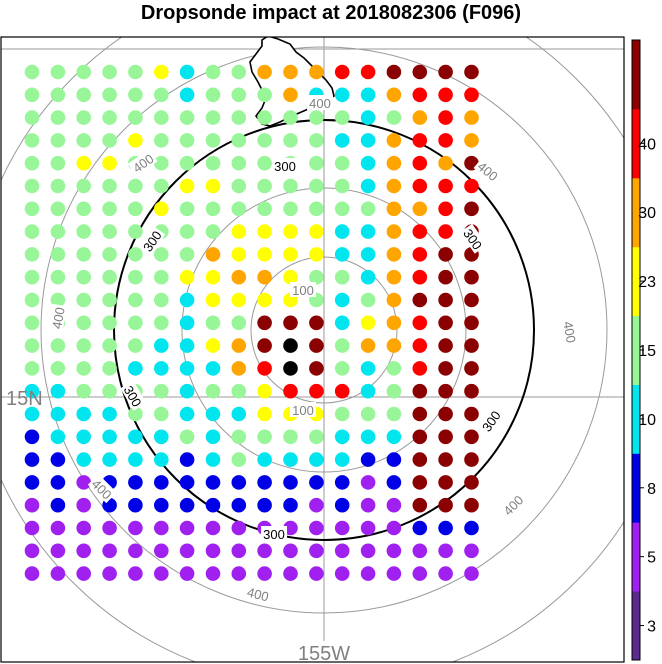  Describe the element at coordinates (285, 166) in the screenshot. I see `ring-label: 300` at that location.